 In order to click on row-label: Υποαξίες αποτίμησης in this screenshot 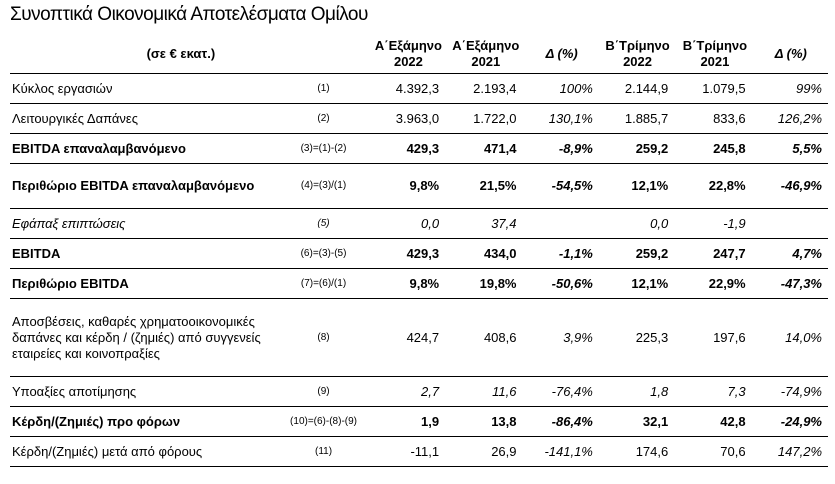, I will do `click(74, 391)`.